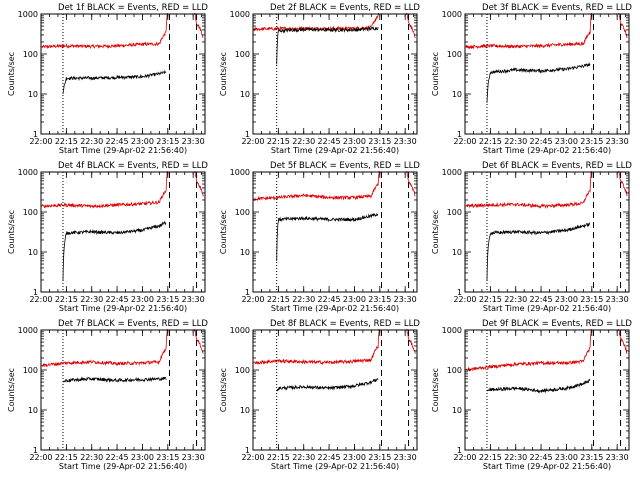 This screenshot has height=485, width=640. What do you see at coordinates (557, 8) in the screenshot?
I see `panel-title: Det 3f BLACK = Events, RED = LLD` at bounding box center [557, 8].